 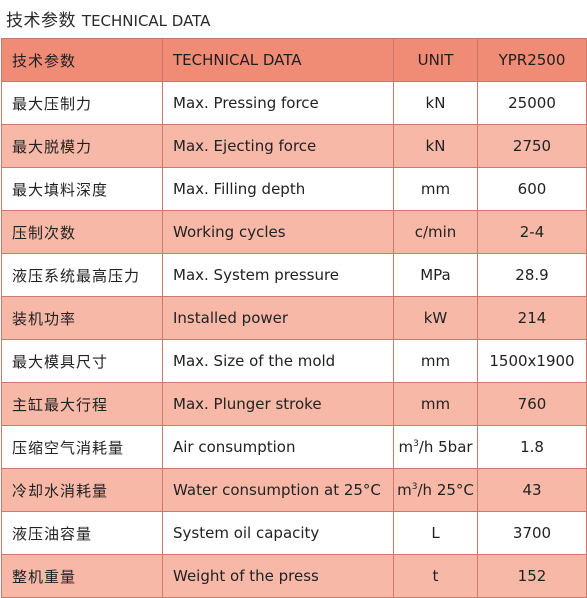 I want to click on header-cn: 技术参数, so click(x=82, y=60).